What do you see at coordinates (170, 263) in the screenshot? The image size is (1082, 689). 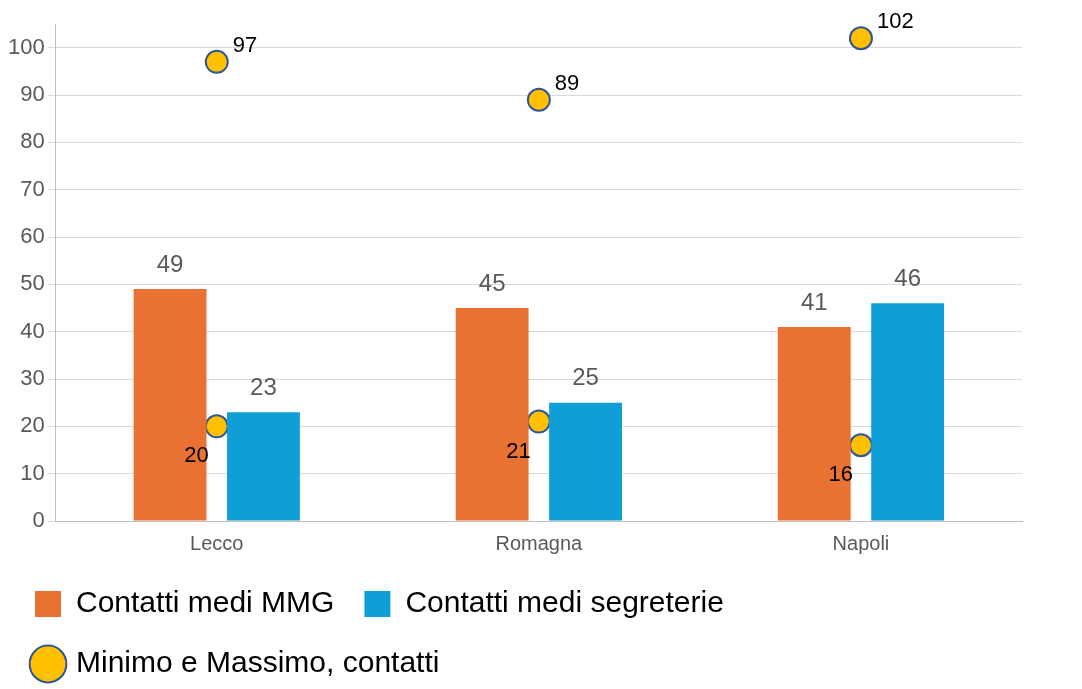 I see `data-label: 49` at bounding box center [170, 263].